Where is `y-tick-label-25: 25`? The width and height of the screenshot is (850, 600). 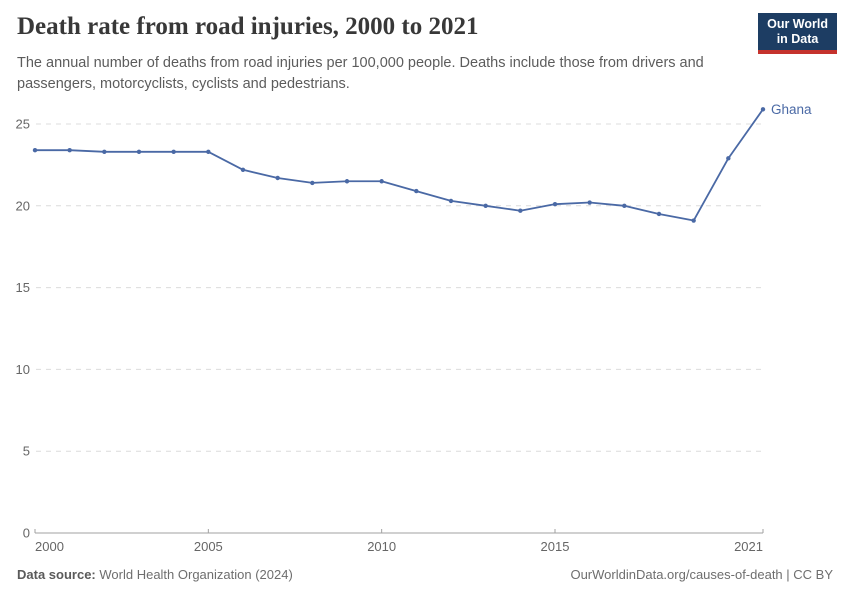
y-tick-label-25: 25 is located at coordinates (23, 124).